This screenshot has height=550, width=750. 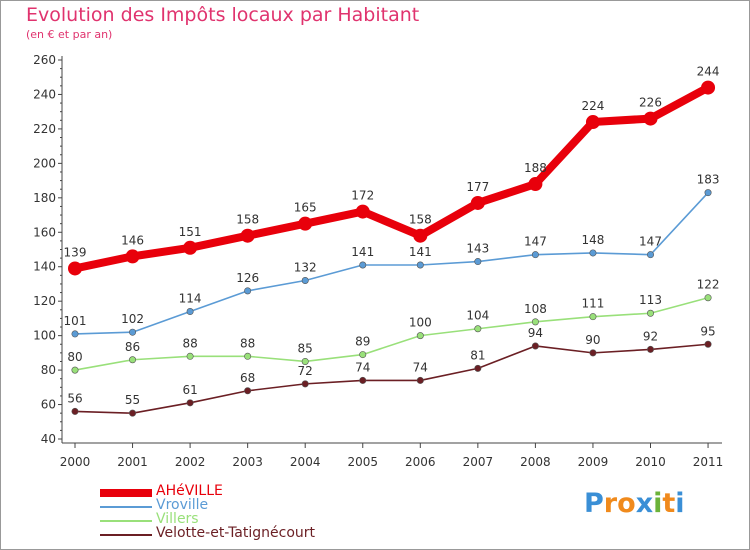 I want to click on x-tick-label: 2004, so click(x=305, y=462).